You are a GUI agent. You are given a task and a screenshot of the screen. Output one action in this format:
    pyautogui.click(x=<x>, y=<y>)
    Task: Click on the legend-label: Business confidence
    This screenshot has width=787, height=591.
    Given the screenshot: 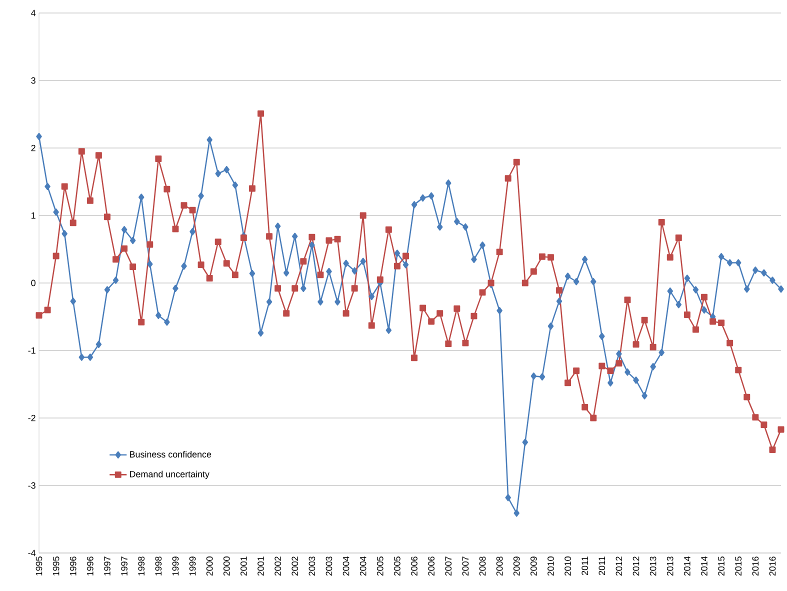 What is the action you would take?
    pyautogui.click(x=171, y=454)
    